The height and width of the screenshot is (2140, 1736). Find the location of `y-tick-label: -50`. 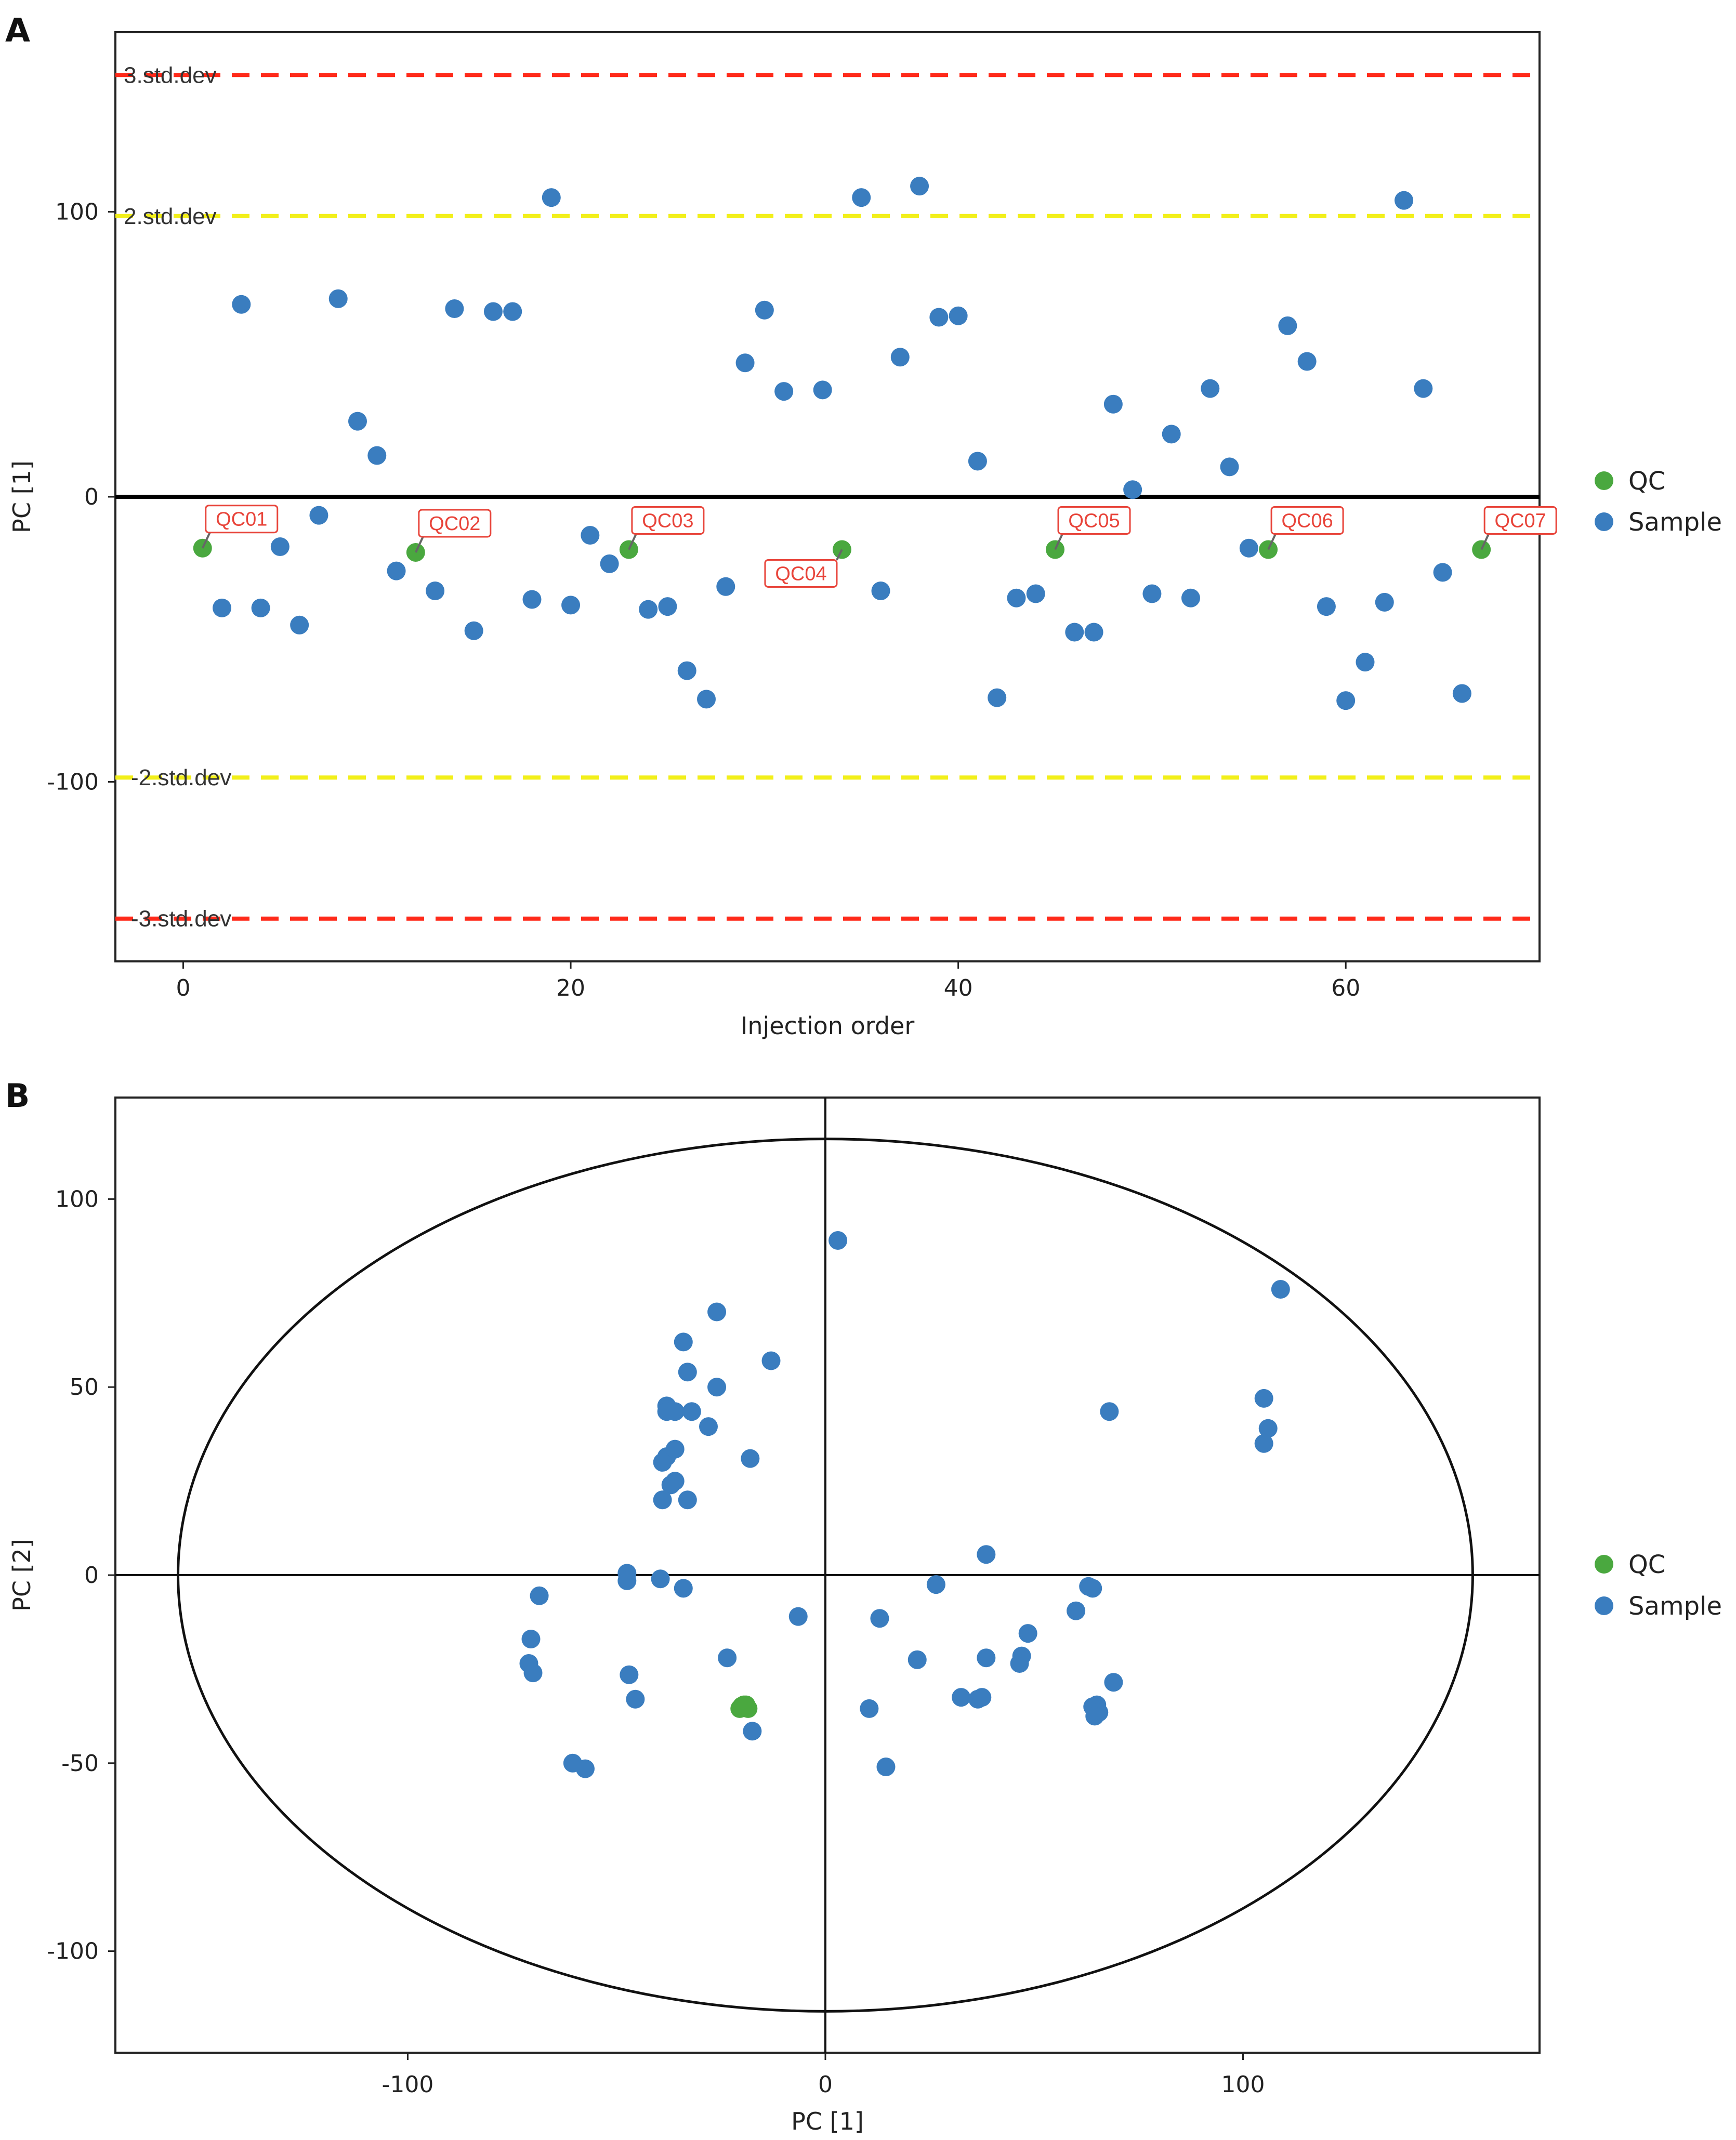

y-tick-label: -50 is located at coordinates (80, 1763).